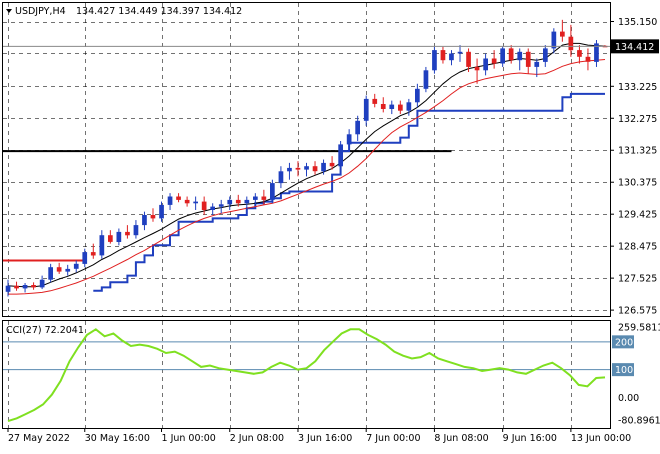 This screenshot has width=660, height=454. I want to click on x-tick-label: 3 Jun 16:00, so click(325, 438).